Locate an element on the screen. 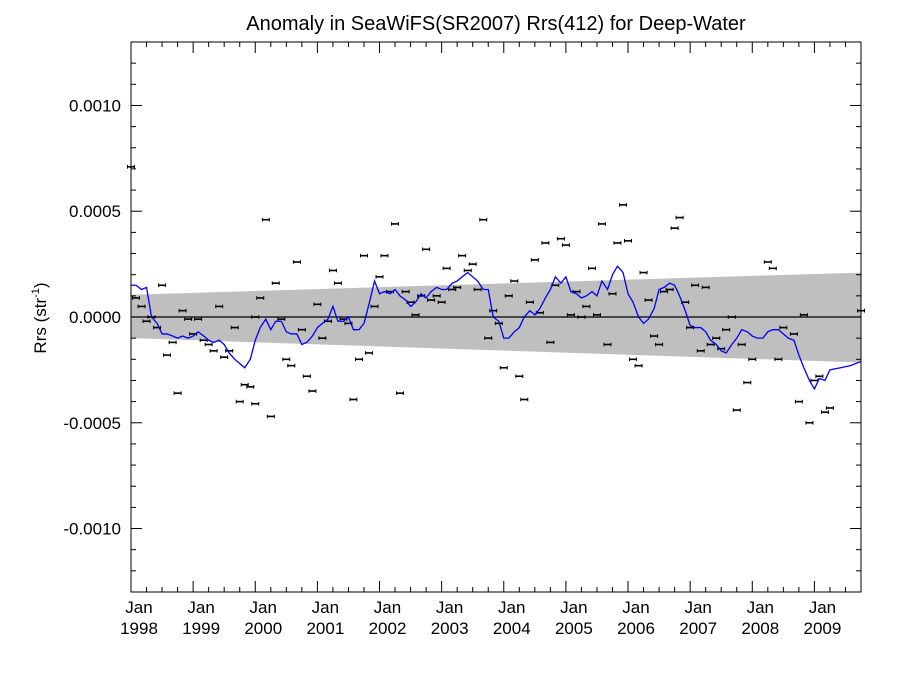 The height and width of the screenshot is (675, 900). y-tick-label-4: -0.0010 is located at coordinates (92, 529).